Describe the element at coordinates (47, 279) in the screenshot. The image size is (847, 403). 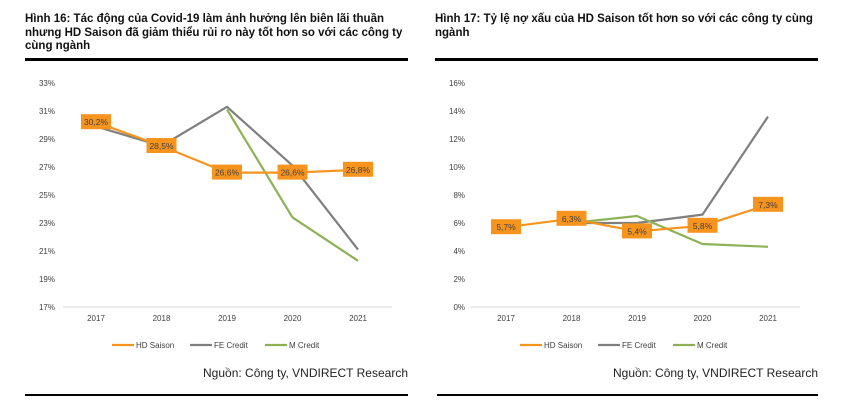
I see `y-tick-label: 19%` at that location.